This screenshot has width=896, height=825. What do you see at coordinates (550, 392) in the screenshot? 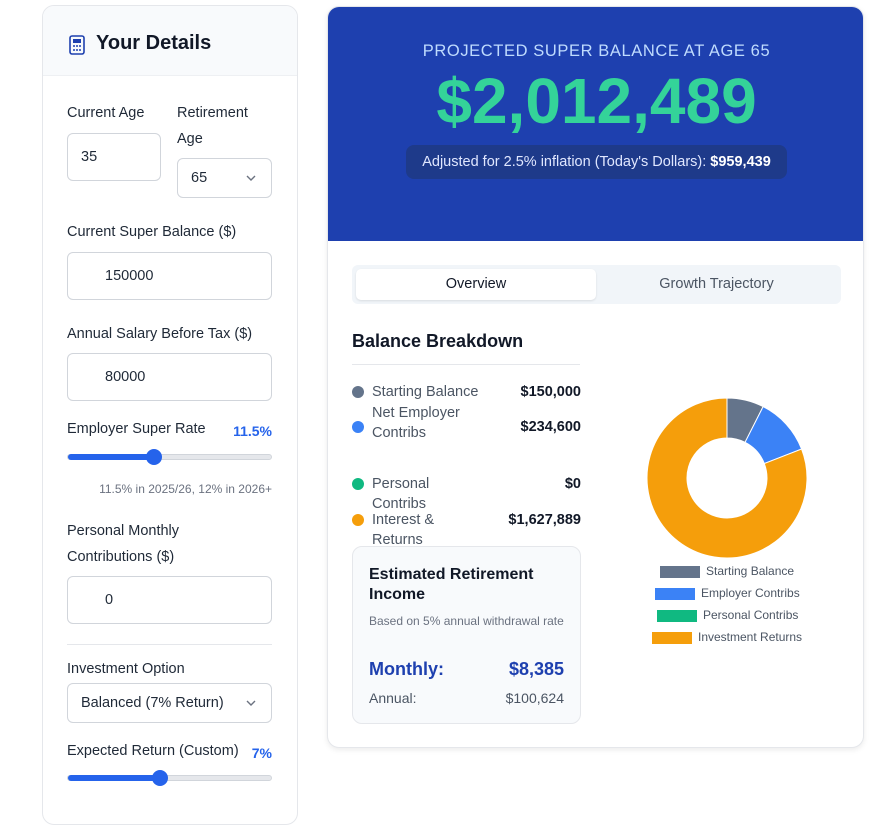
I see `row-value: $150,000` at bounding box center [550, 392].